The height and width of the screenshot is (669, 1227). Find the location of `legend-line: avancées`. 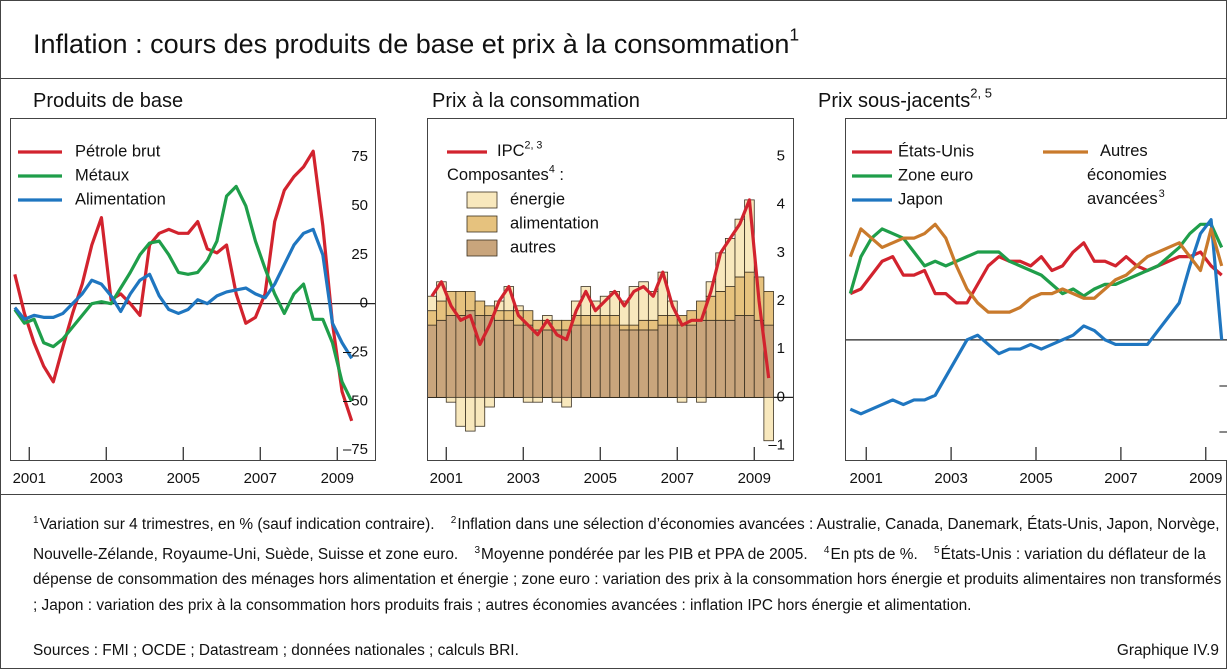

legend-line: avancées is located at coordinates (1122, 199).